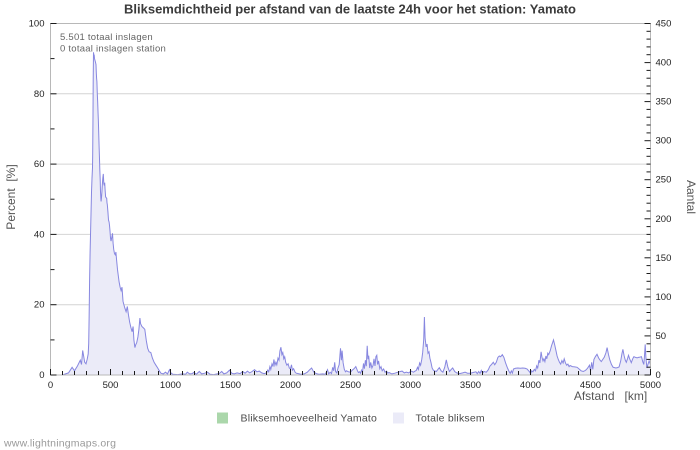 The image size is (700, 450). Describe the element at coordinates (664, 180) in the screenshot. I see `svg-text: 250` at that location.